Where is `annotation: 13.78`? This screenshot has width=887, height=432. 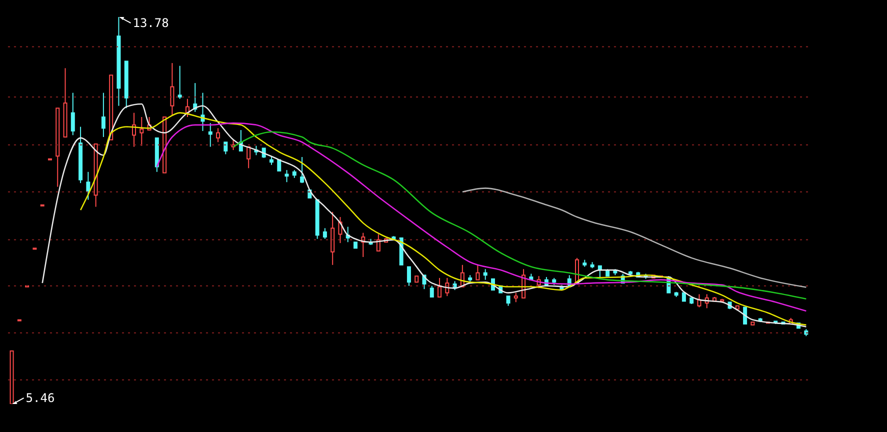
annotation: 13.78 is located at coordinates (150, 23).